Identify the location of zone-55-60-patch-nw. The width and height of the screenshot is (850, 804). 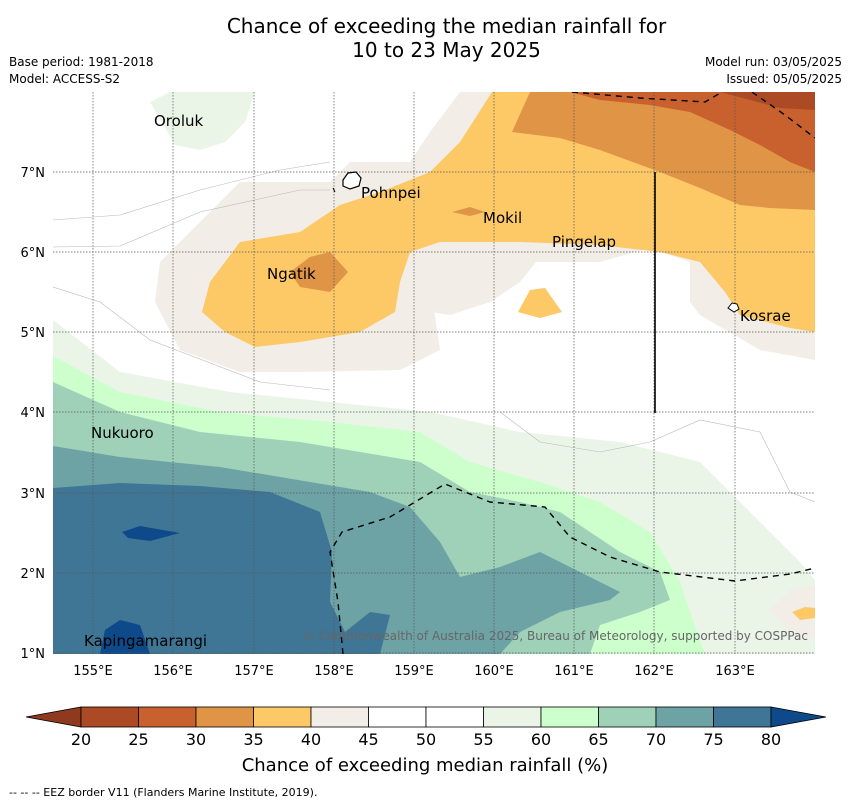
(202, 121).